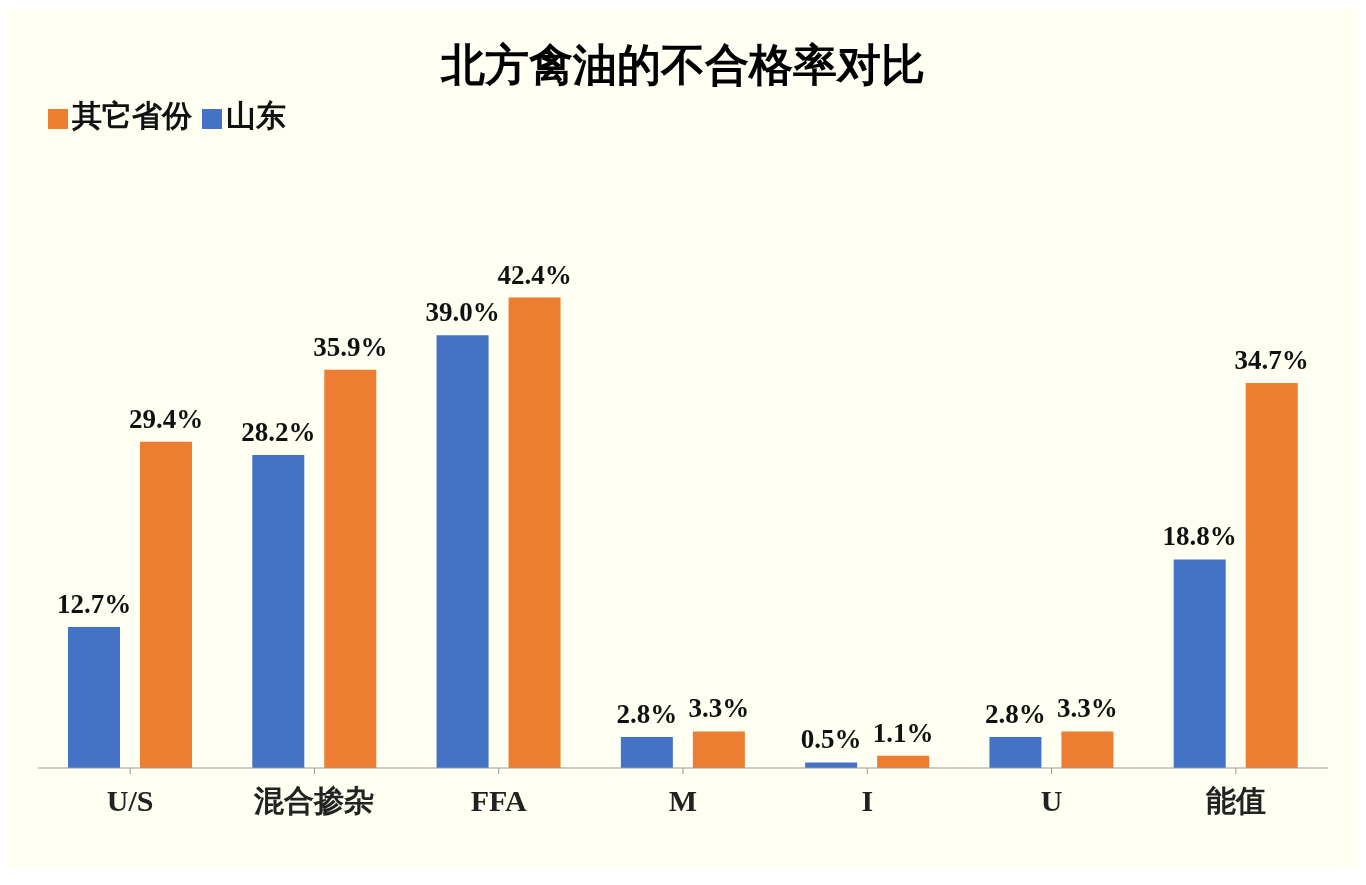 The width and height of the screenshot is (1366, 885). Describe the element at coordinates (1199, 536) in the screenshot. I see `data-label: 18.8%` at that location.